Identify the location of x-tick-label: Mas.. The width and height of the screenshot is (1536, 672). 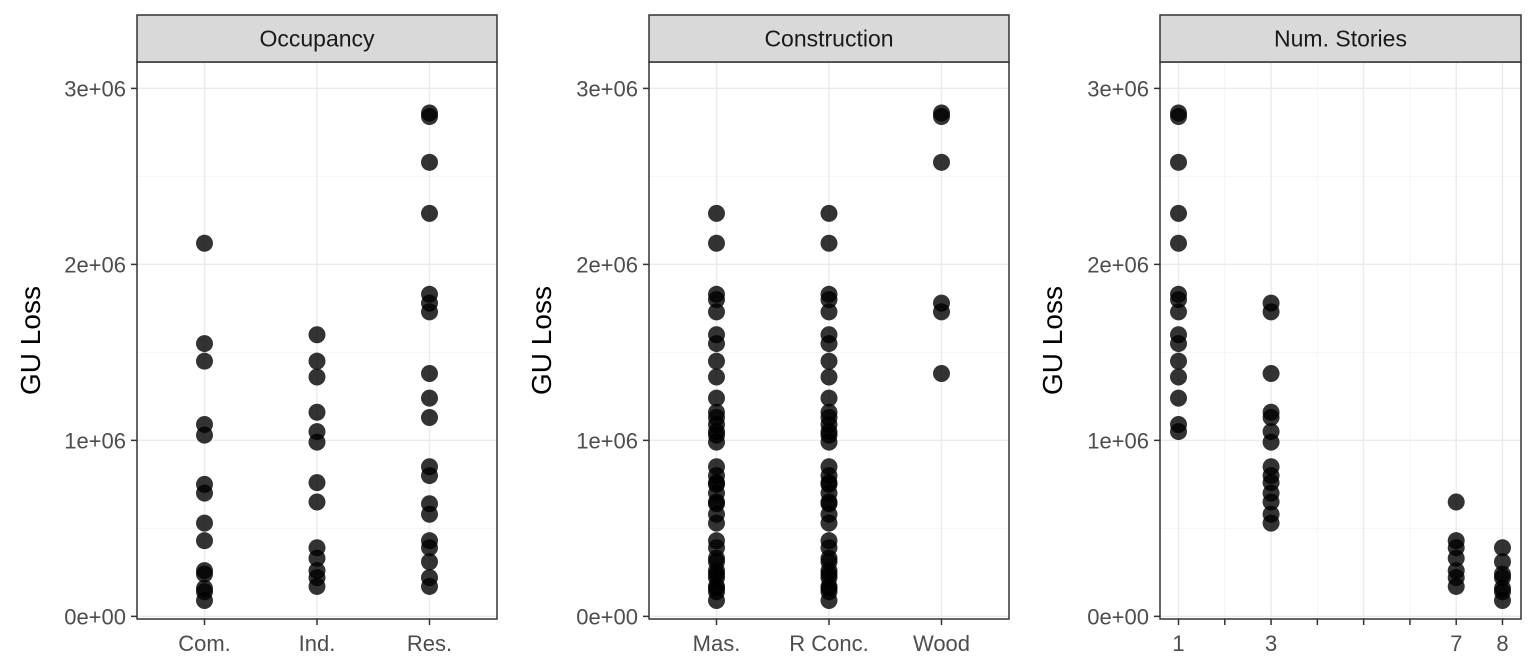
(717, 643).